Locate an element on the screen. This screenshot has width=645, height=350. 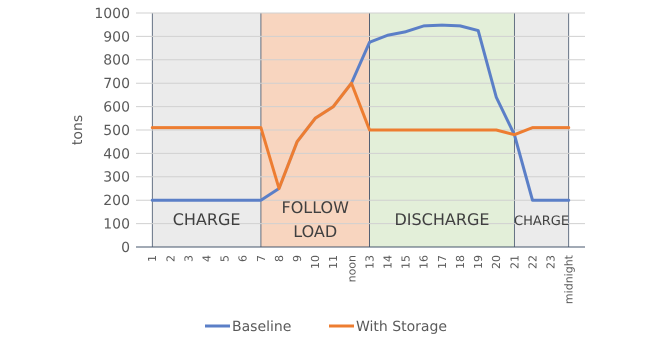
y-tick-label: 100 is located at coordinates (116, 224).